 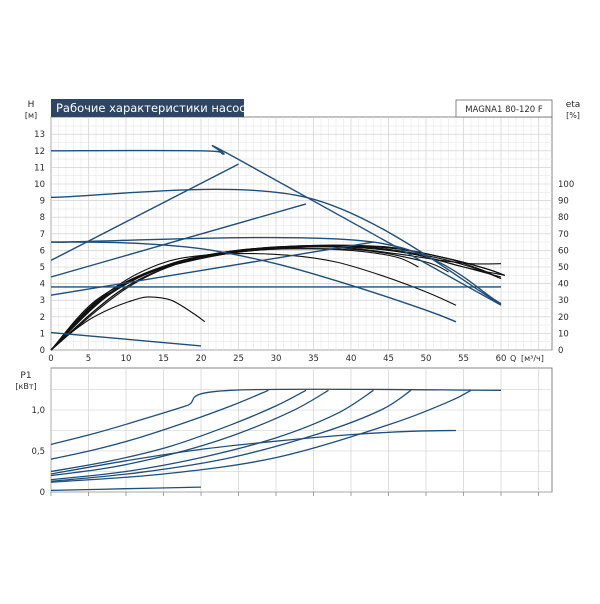 What do you see at coordinates (501, 359) in the screenshot?
I see `x-tick-label: 60` at bounding box center [501, 359].